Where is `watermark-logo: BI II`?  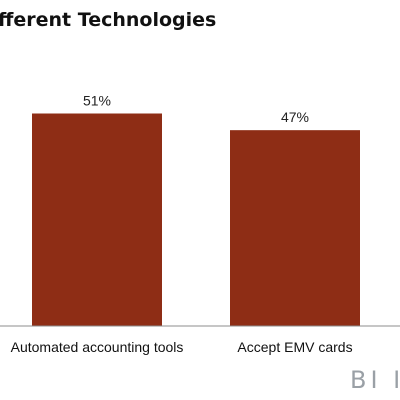
watermark-logo: BI II is located at coordinates (375, 380).